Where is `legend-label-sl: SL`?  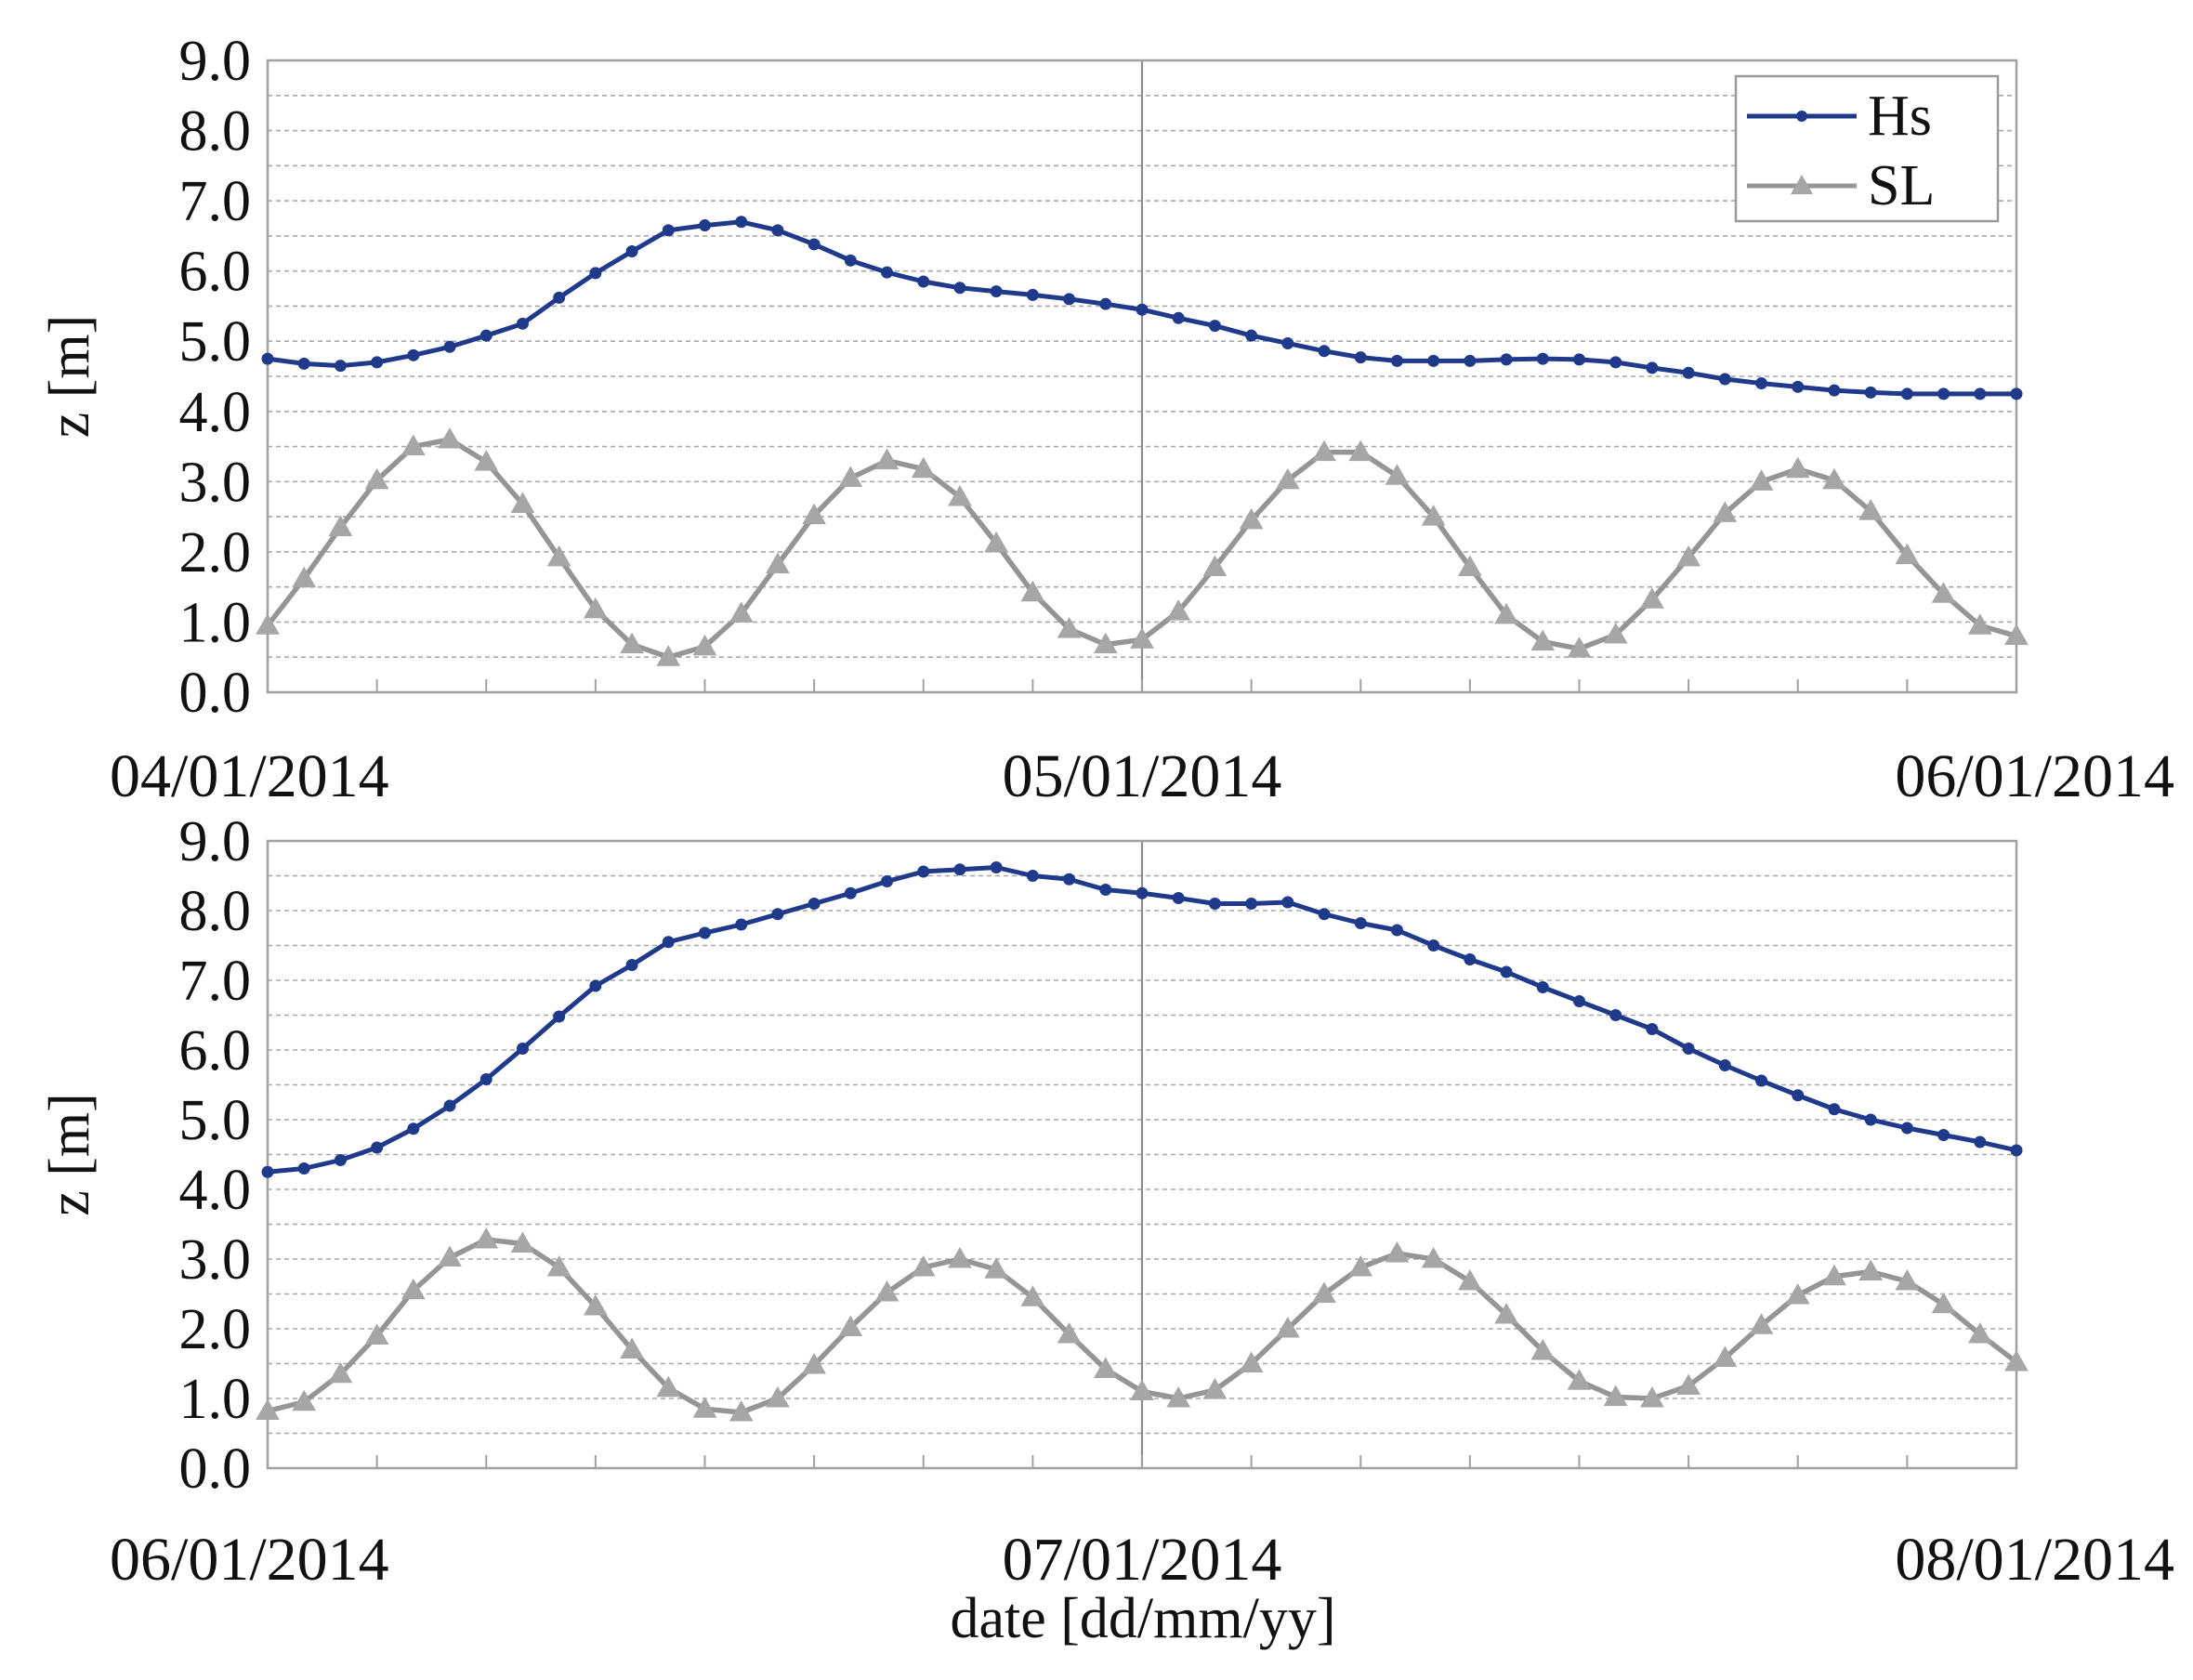
legend-label-sl: SL is located at coordinates (1902, 185).